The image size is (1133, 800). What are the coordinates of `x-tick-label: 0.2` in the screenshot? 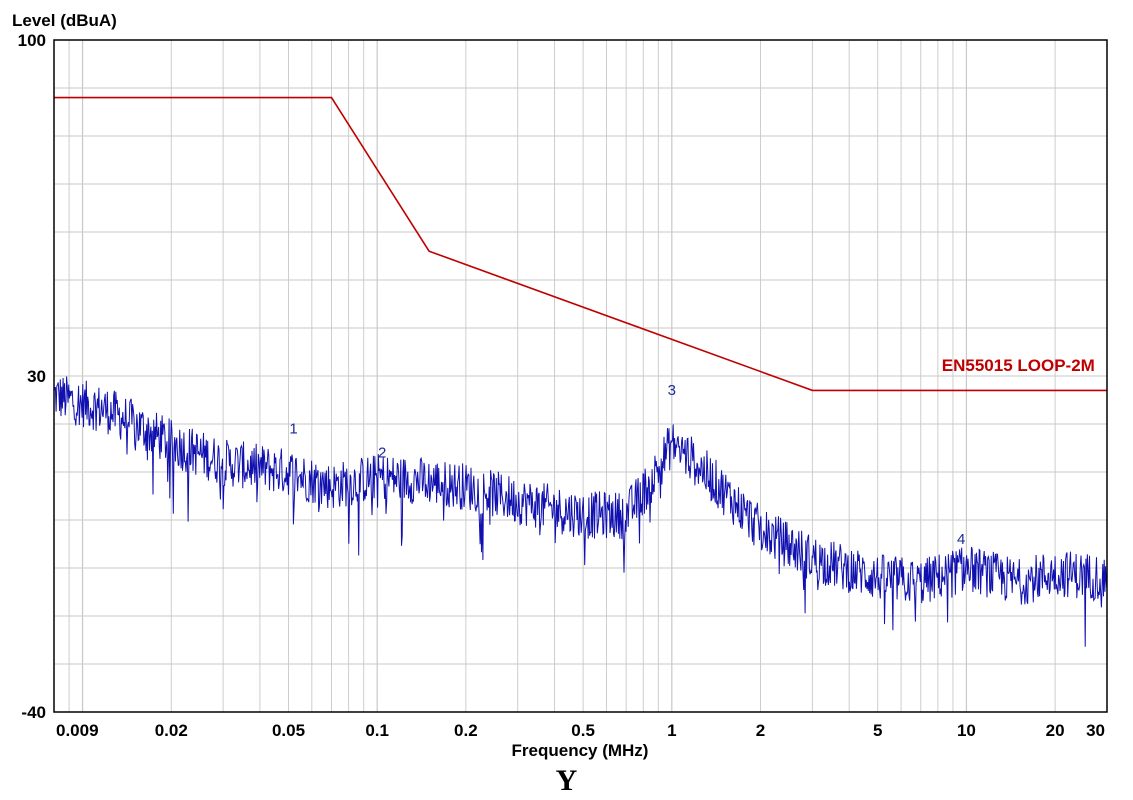 It's located at (466, 730).